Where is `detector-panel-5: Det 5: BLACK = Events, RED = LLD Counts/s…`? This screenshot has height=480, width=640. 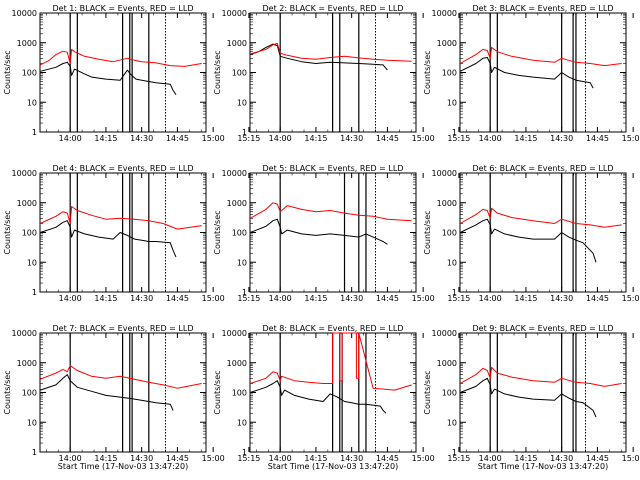 detector-panel-5: Det 5: BLACK = Events, RED = LLD Counts/s… is located at coordinates (341, 233).